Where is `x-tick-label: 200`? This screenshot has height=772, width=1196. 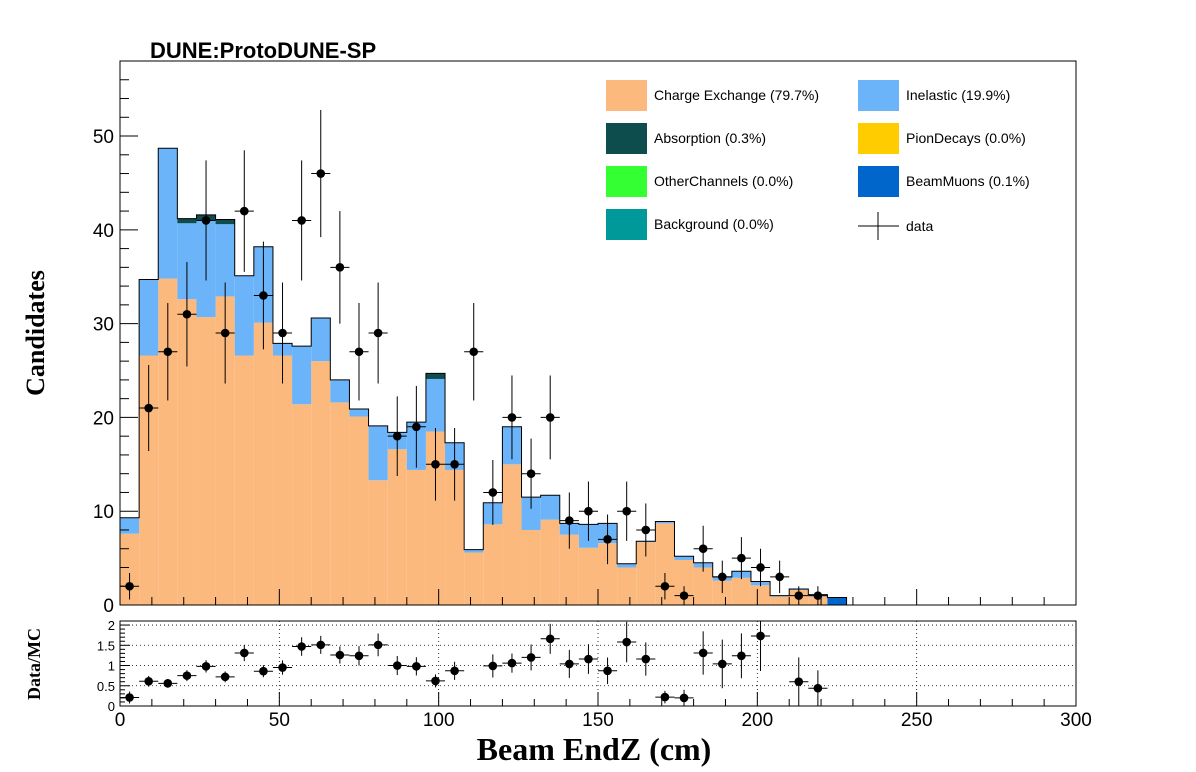
x-tick-label: 200 is located at coordinates (757, 720).